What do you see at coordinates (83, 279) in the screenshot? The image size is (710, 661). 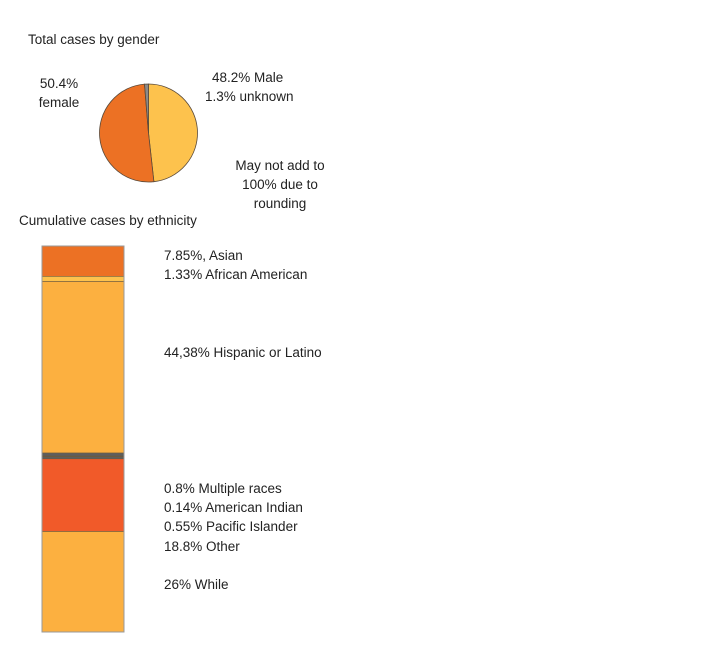 I see `bar-segment-african-american` at bounding box center [83, 279].